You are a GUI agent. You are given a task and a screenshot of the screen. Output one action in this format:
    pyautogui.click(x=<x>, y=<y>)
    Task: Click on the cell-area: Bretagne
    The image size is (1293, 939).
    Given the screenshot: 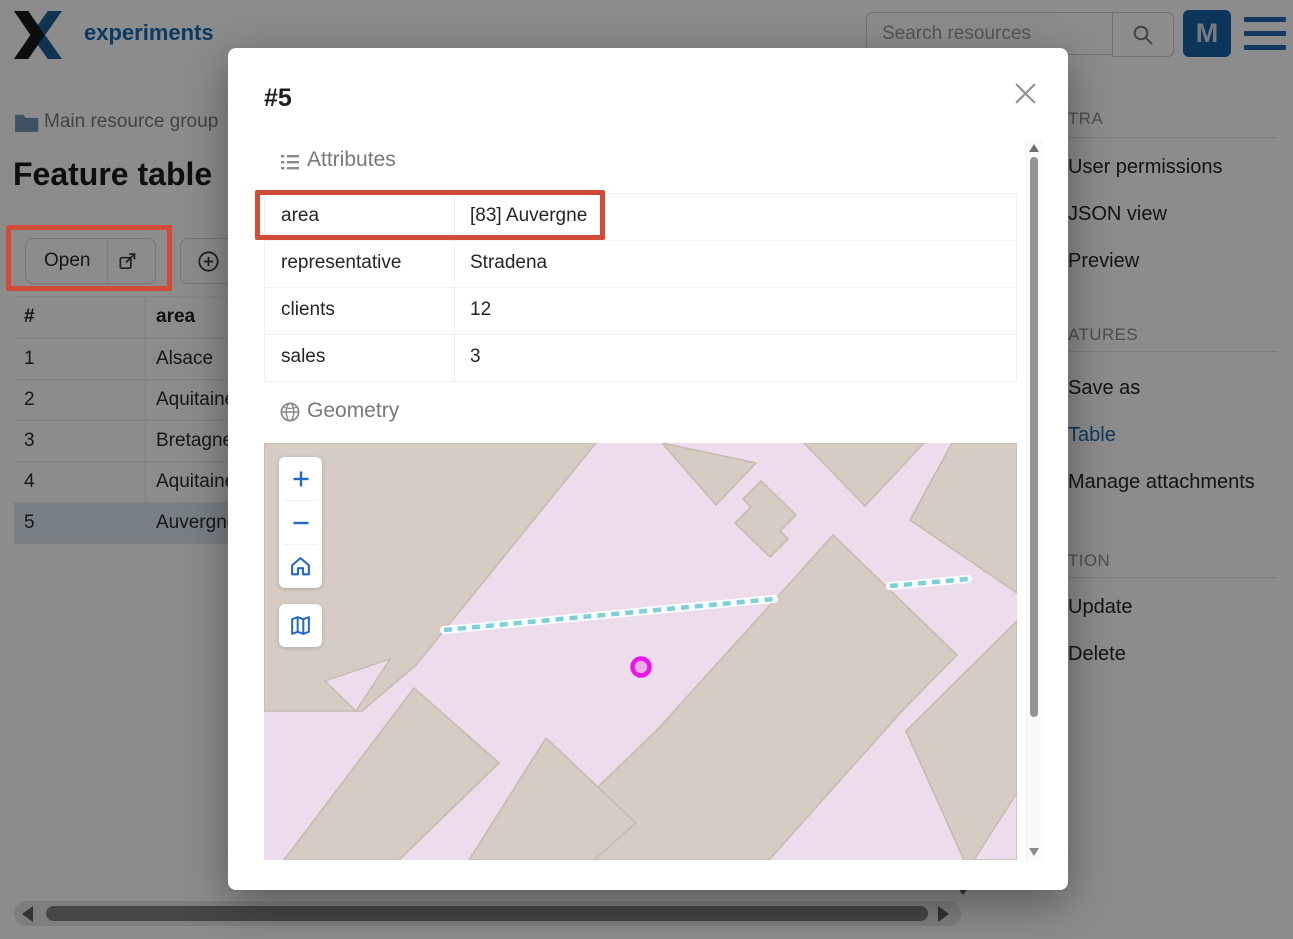 What is the action you would take?
    pyautogui.click(x=195, y=440)
    